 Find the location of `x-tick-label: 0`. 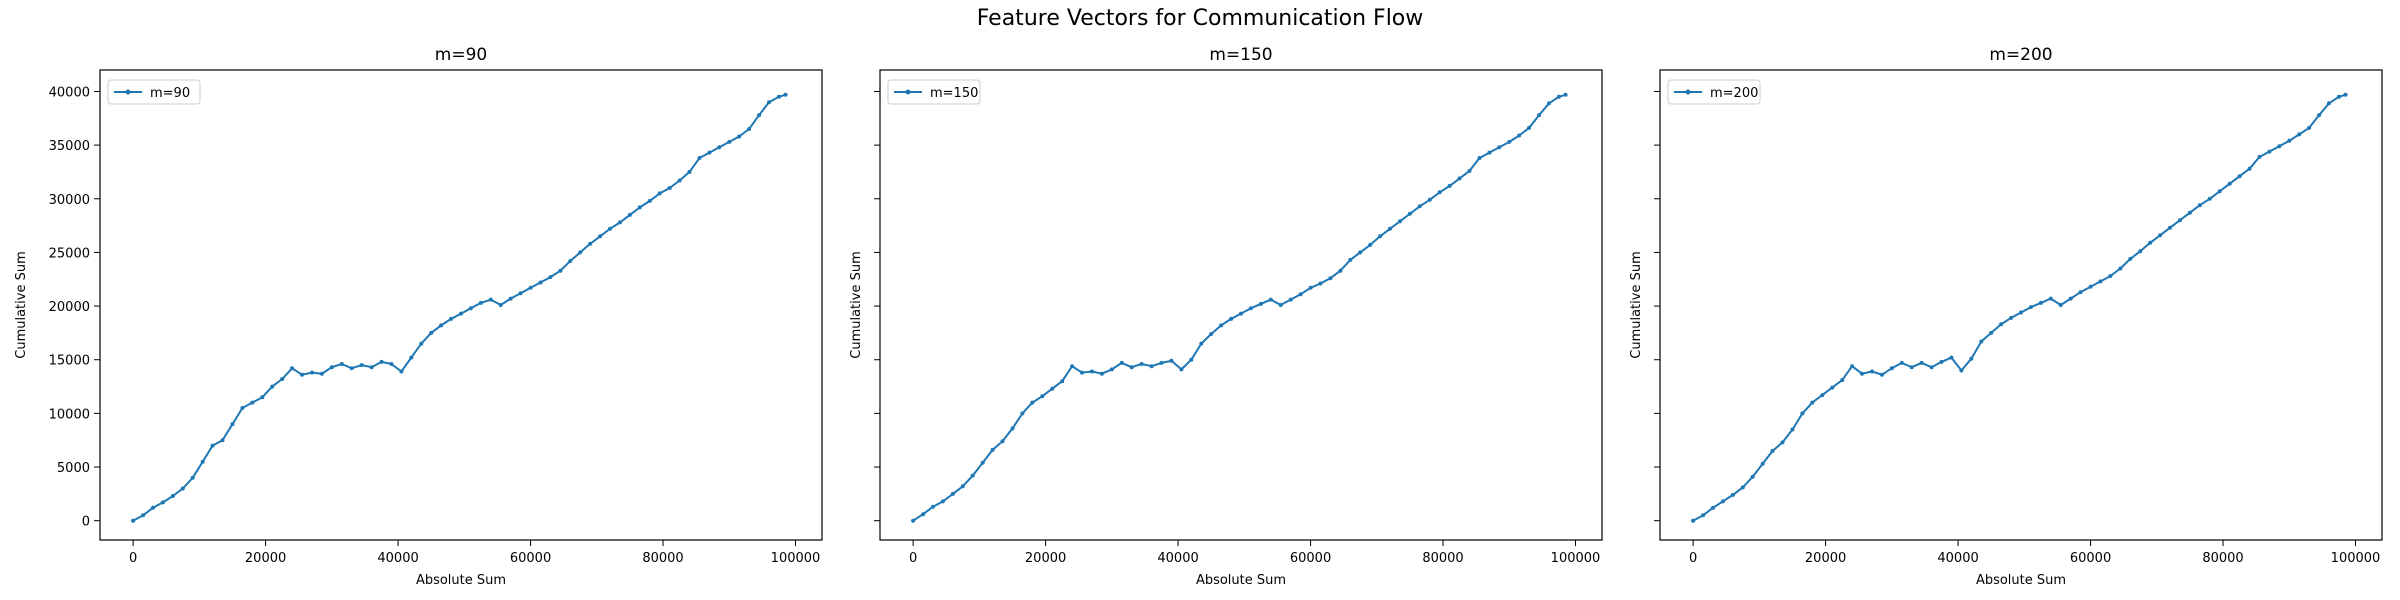

x-tick-label: 0 is located at coordinates (1693, 558).